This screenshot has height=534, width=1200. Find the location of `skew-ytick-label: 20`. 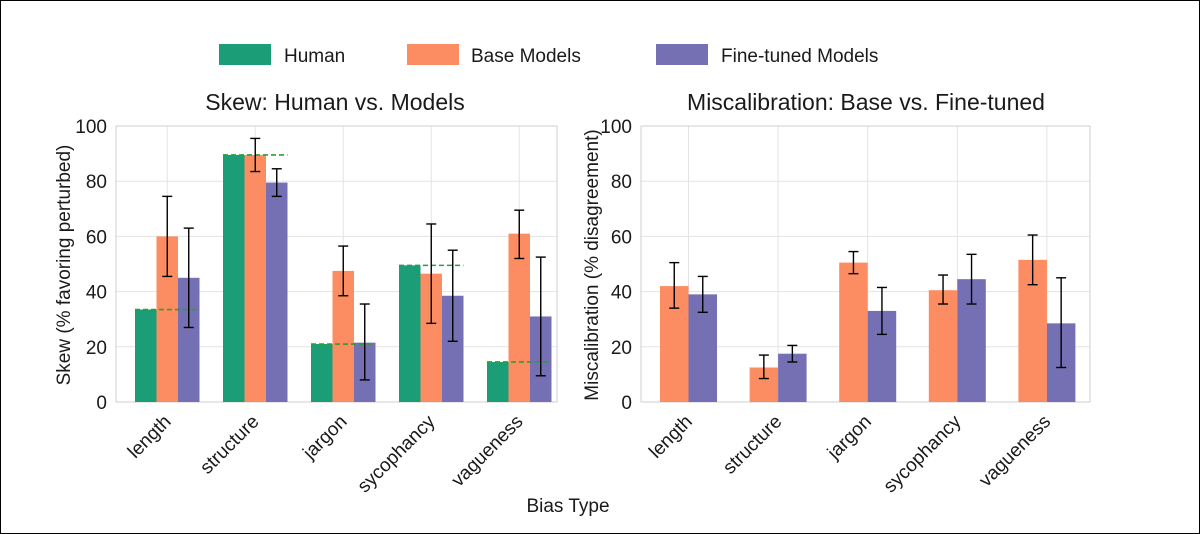

skew-ytick-label: 20 is located at coordinates (96, 348).